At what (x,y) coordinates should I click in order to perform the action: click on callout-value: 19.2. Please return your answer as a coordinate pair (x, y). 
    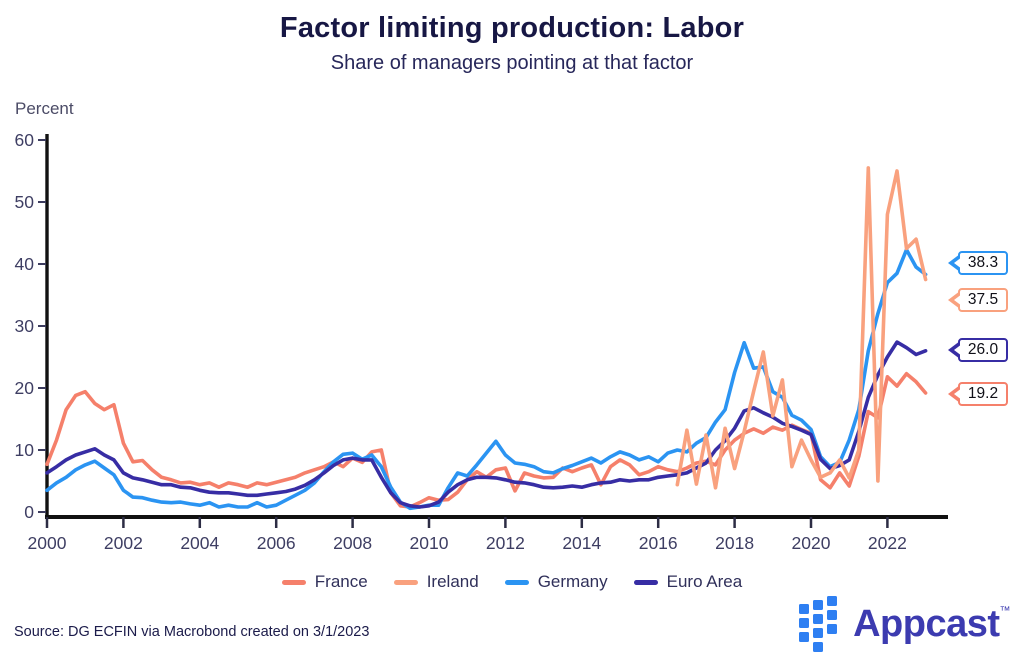
    Looking at the image, I should click on (983, 393).